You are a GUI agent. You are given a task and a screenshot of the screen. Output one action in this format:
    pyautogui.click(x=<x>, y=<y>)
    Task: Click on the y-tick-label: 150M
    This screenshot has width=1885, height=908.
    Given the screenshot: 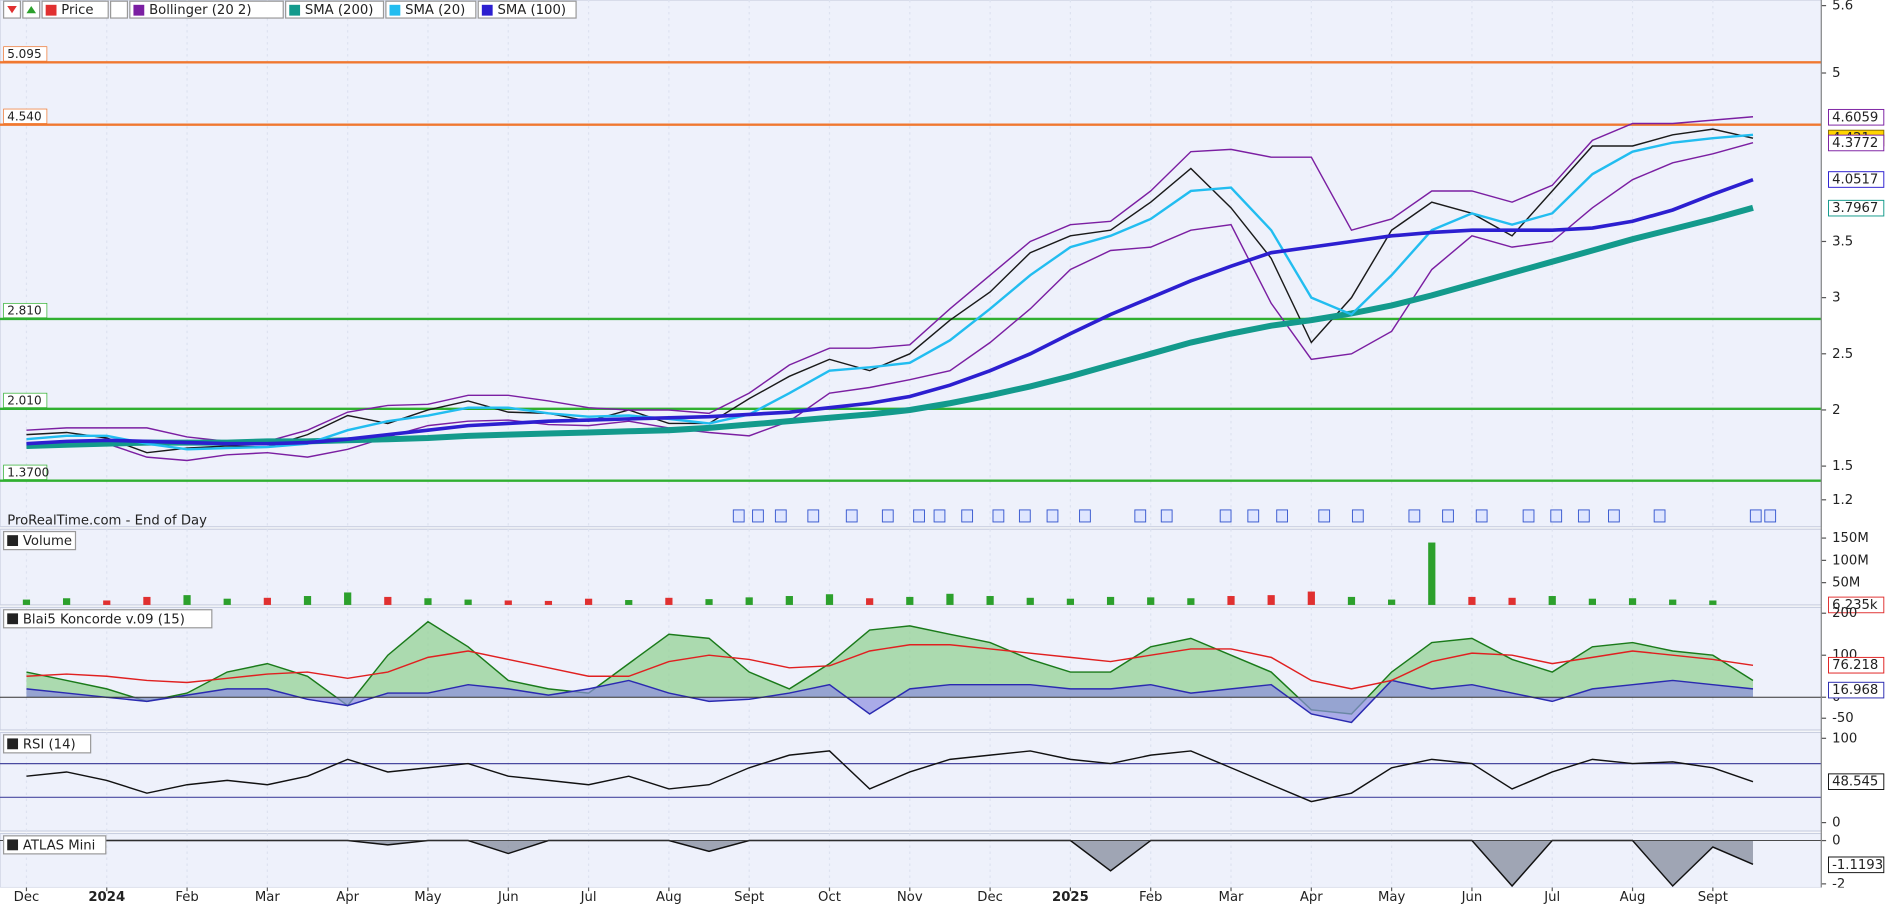 What is the action you would take?
    pyautogui.click(x=1850, y=538)
    